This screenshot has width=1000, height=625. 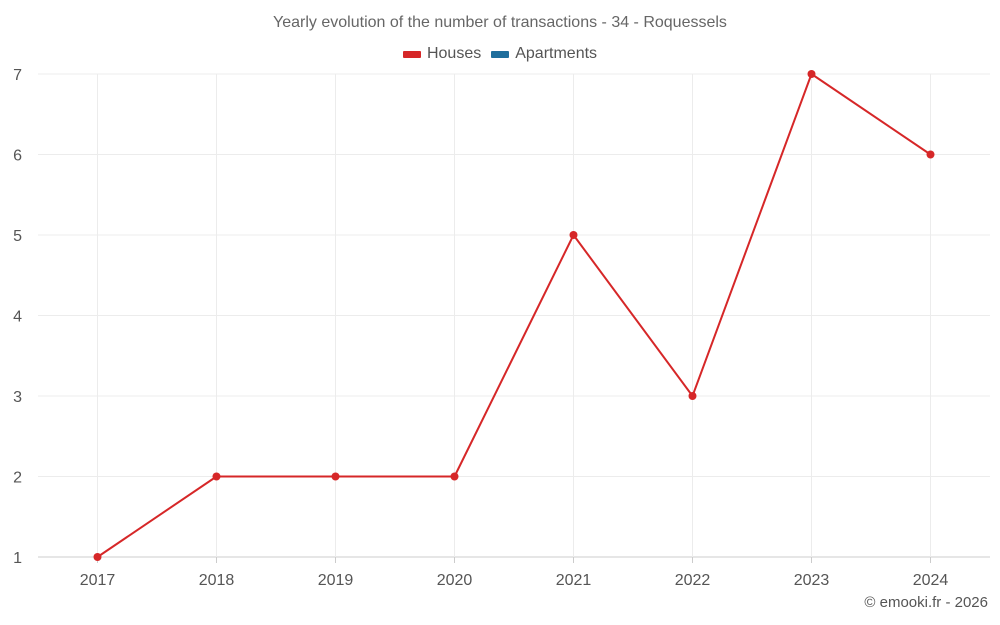 What do you see at coordinates (17, 558) in the screenshot?
I see `y-tick-label: 1` at bounding box center [17, 558].